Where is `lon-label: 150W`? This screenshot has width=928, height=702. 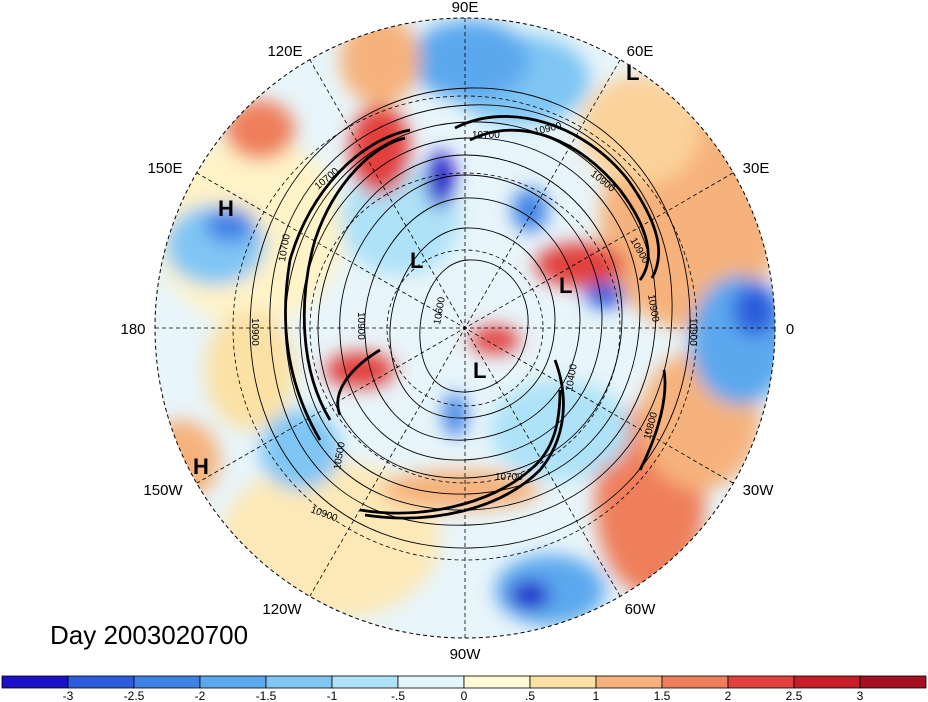 lon-label: 150W is located at coordinates (163, 490).